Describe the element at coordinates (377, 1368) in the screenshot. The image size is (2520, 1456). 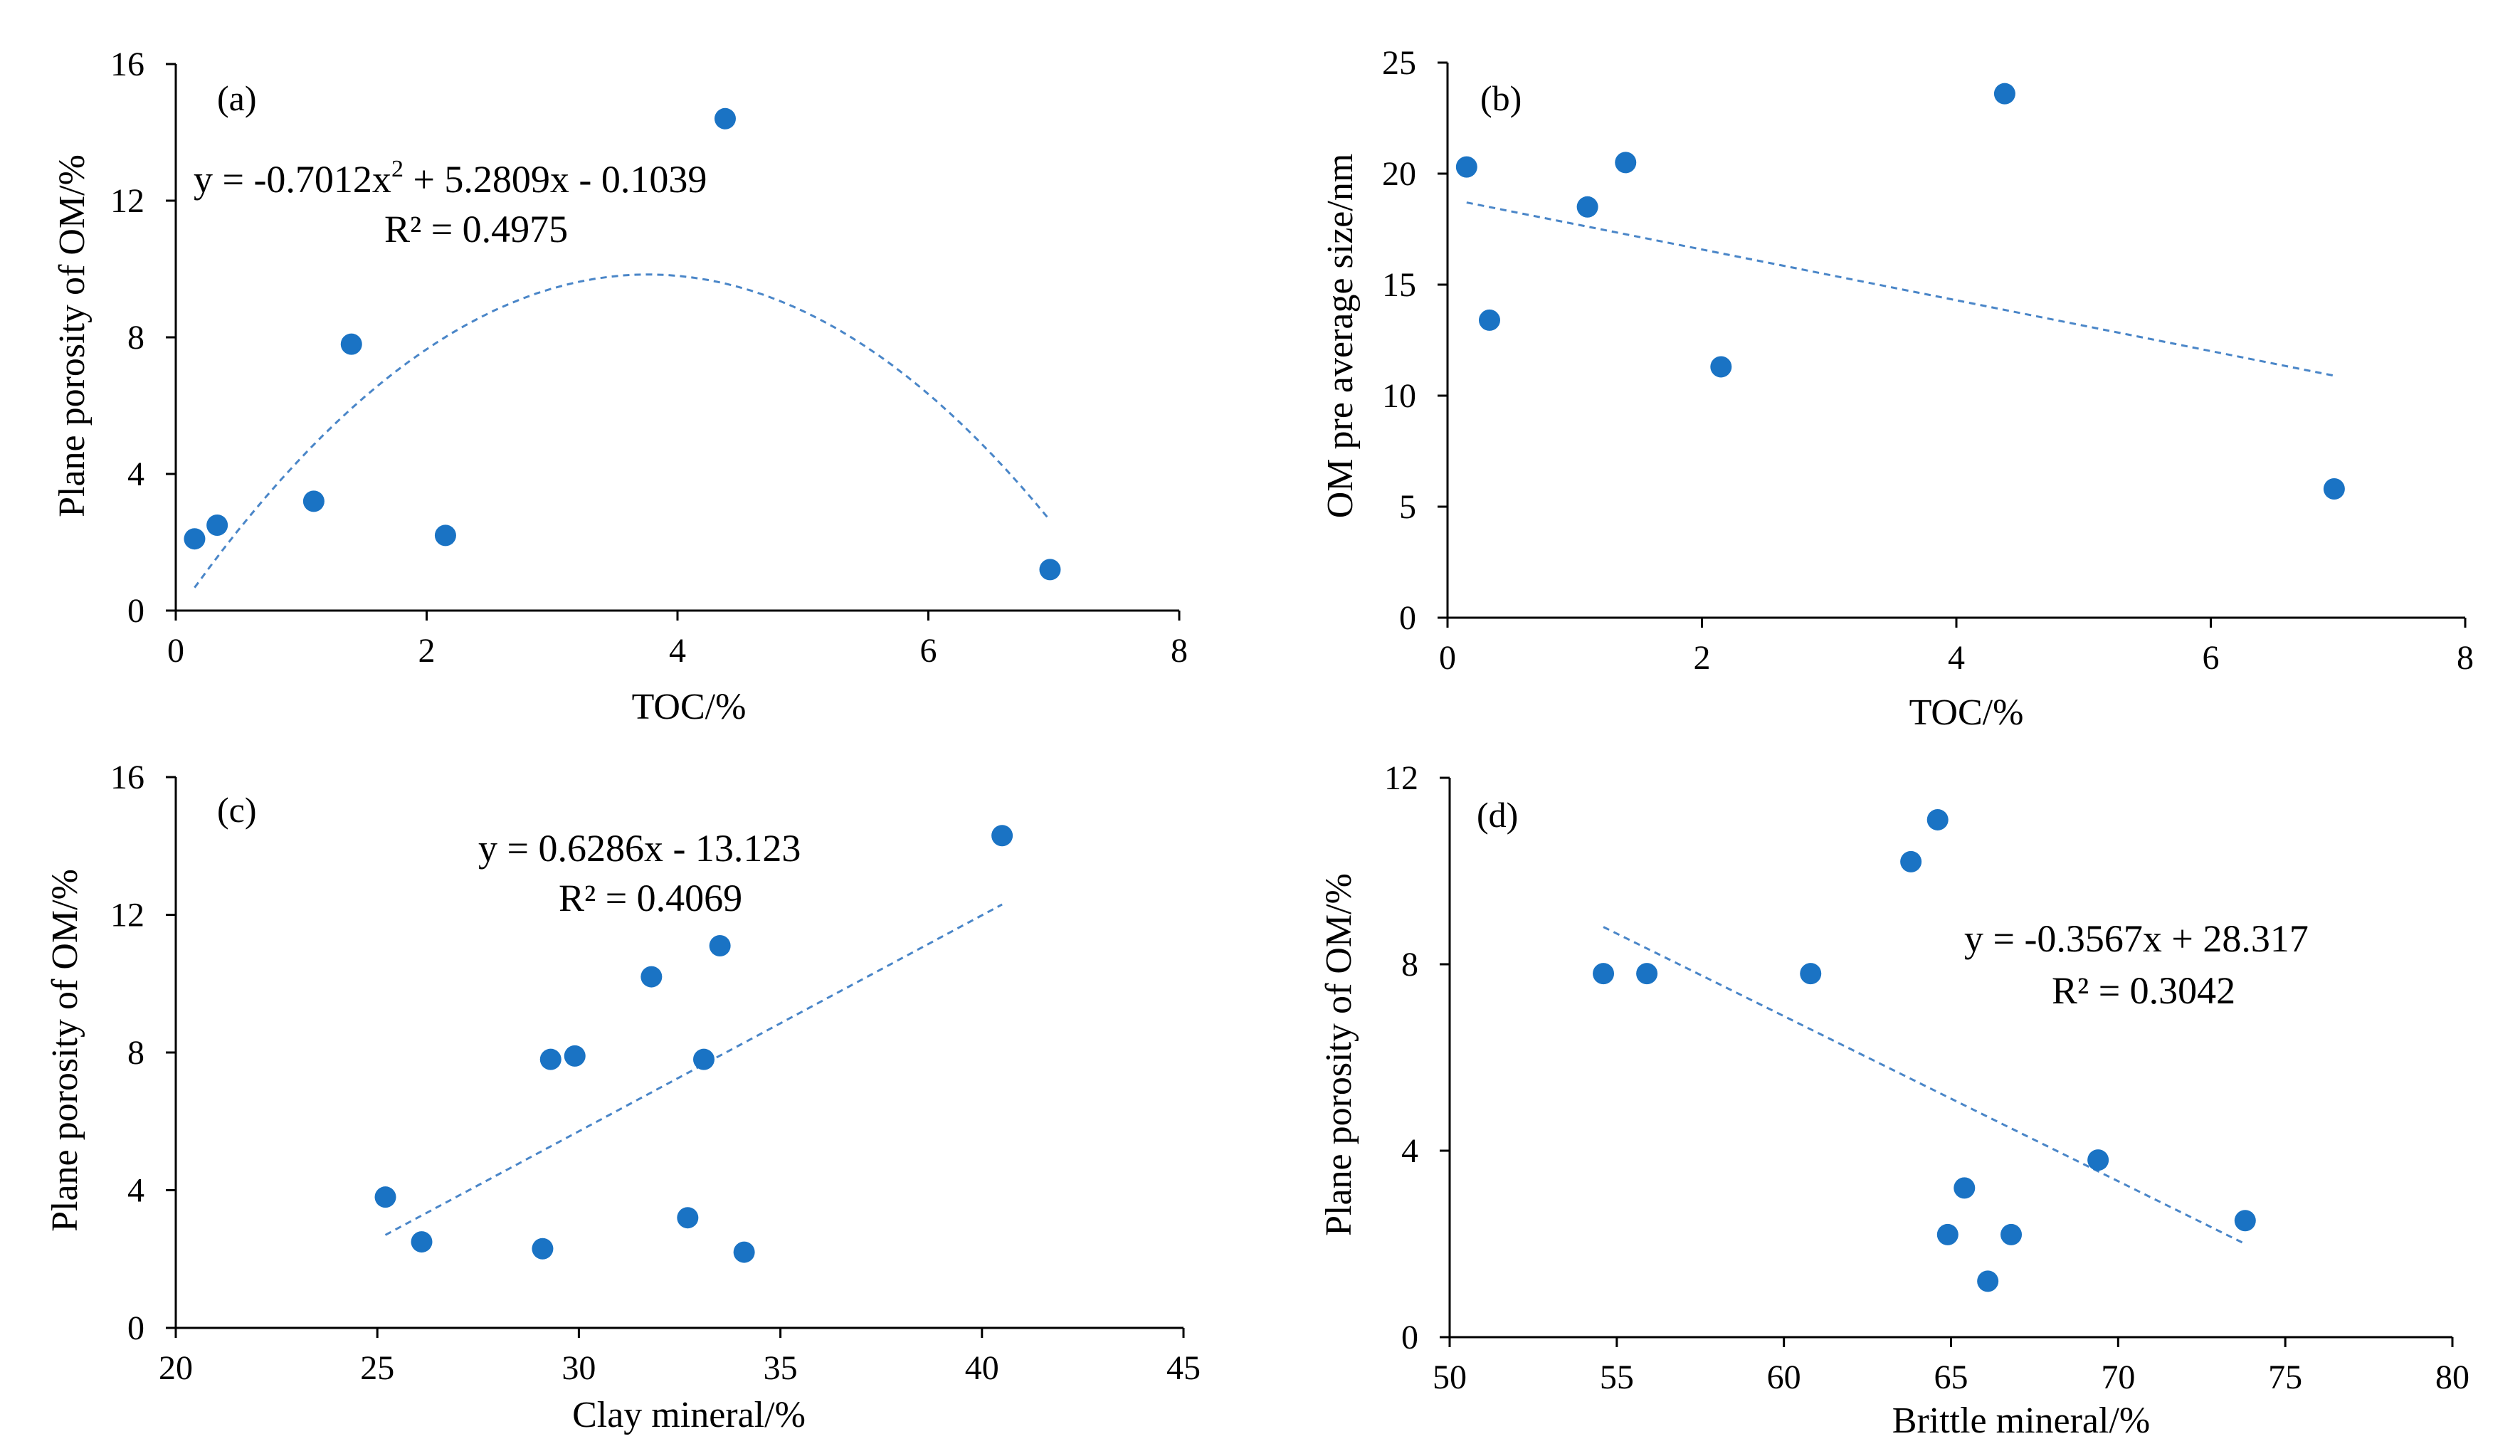
I see `x-tick-label: 25` at that location.